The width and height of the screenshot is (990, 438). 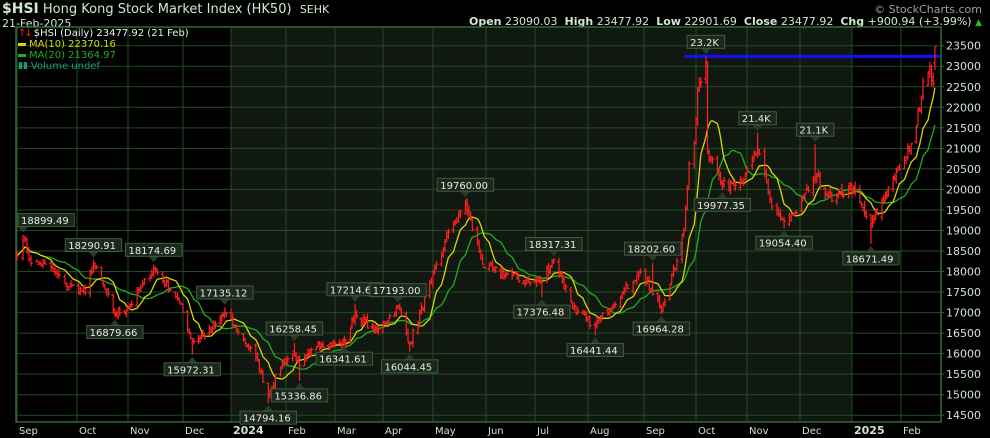 What do you see at coordinates (813, 131) in the screenshot?
I see `annotation-label: 21.1K` at bounding box center [813, 131].